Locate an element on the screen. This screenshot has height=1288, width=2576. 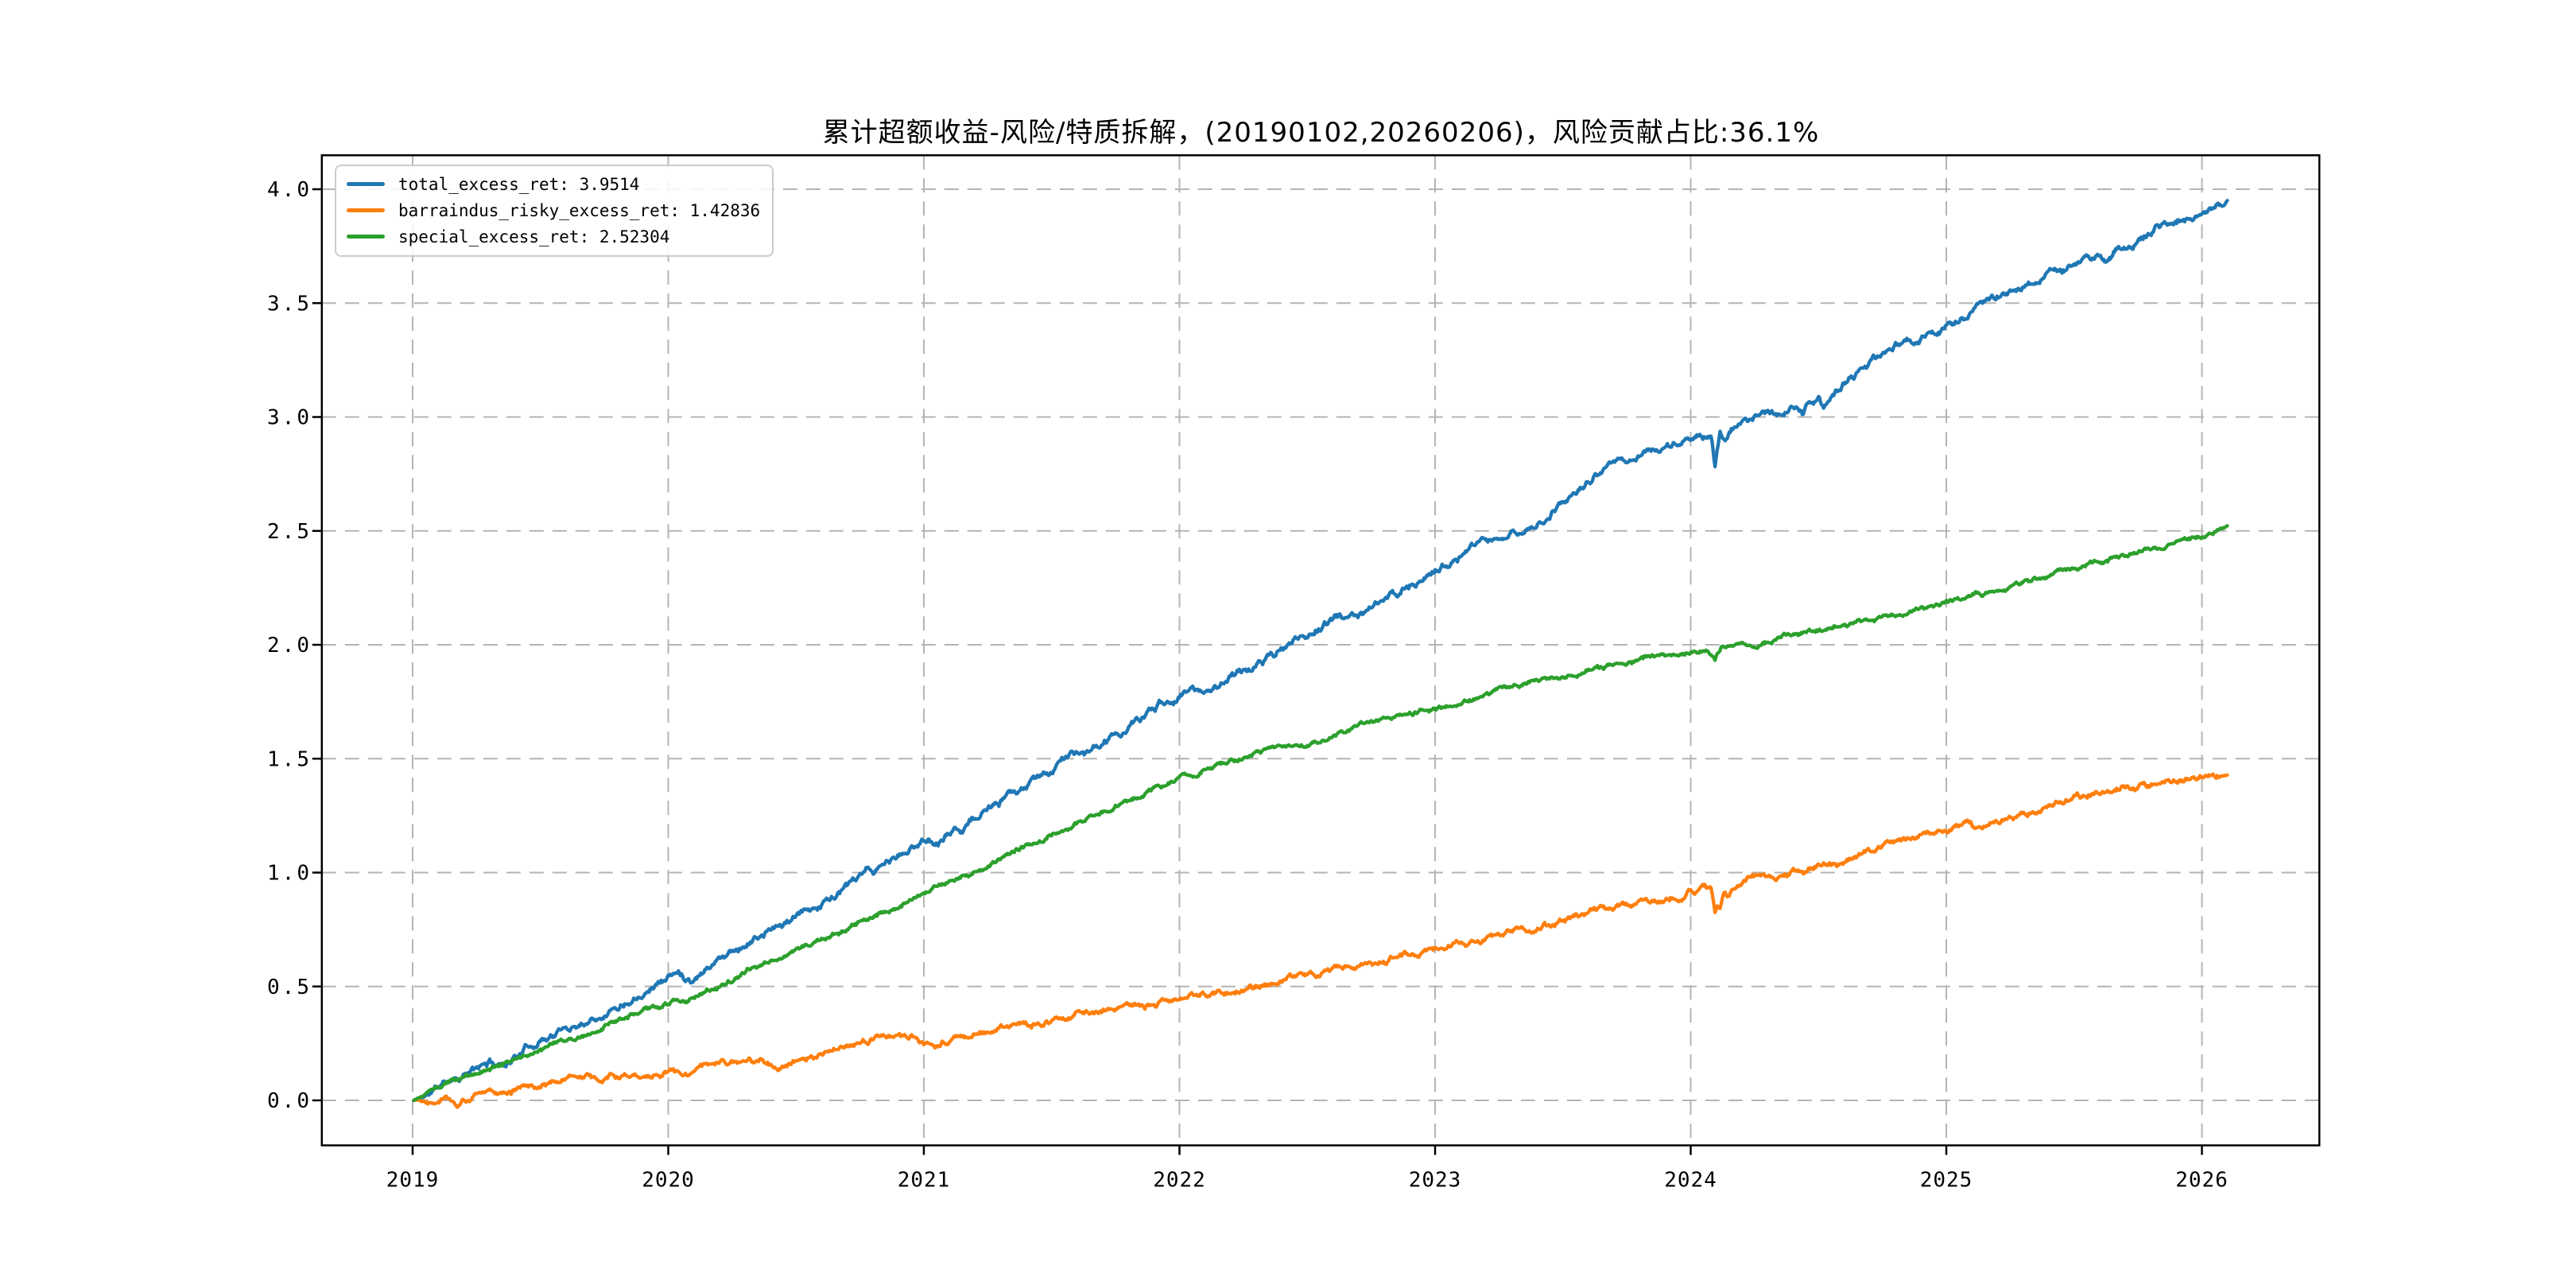
legend-item-special-excess-ret: special_excess_ret: 2.52304 is located at coordinates (554, 237).